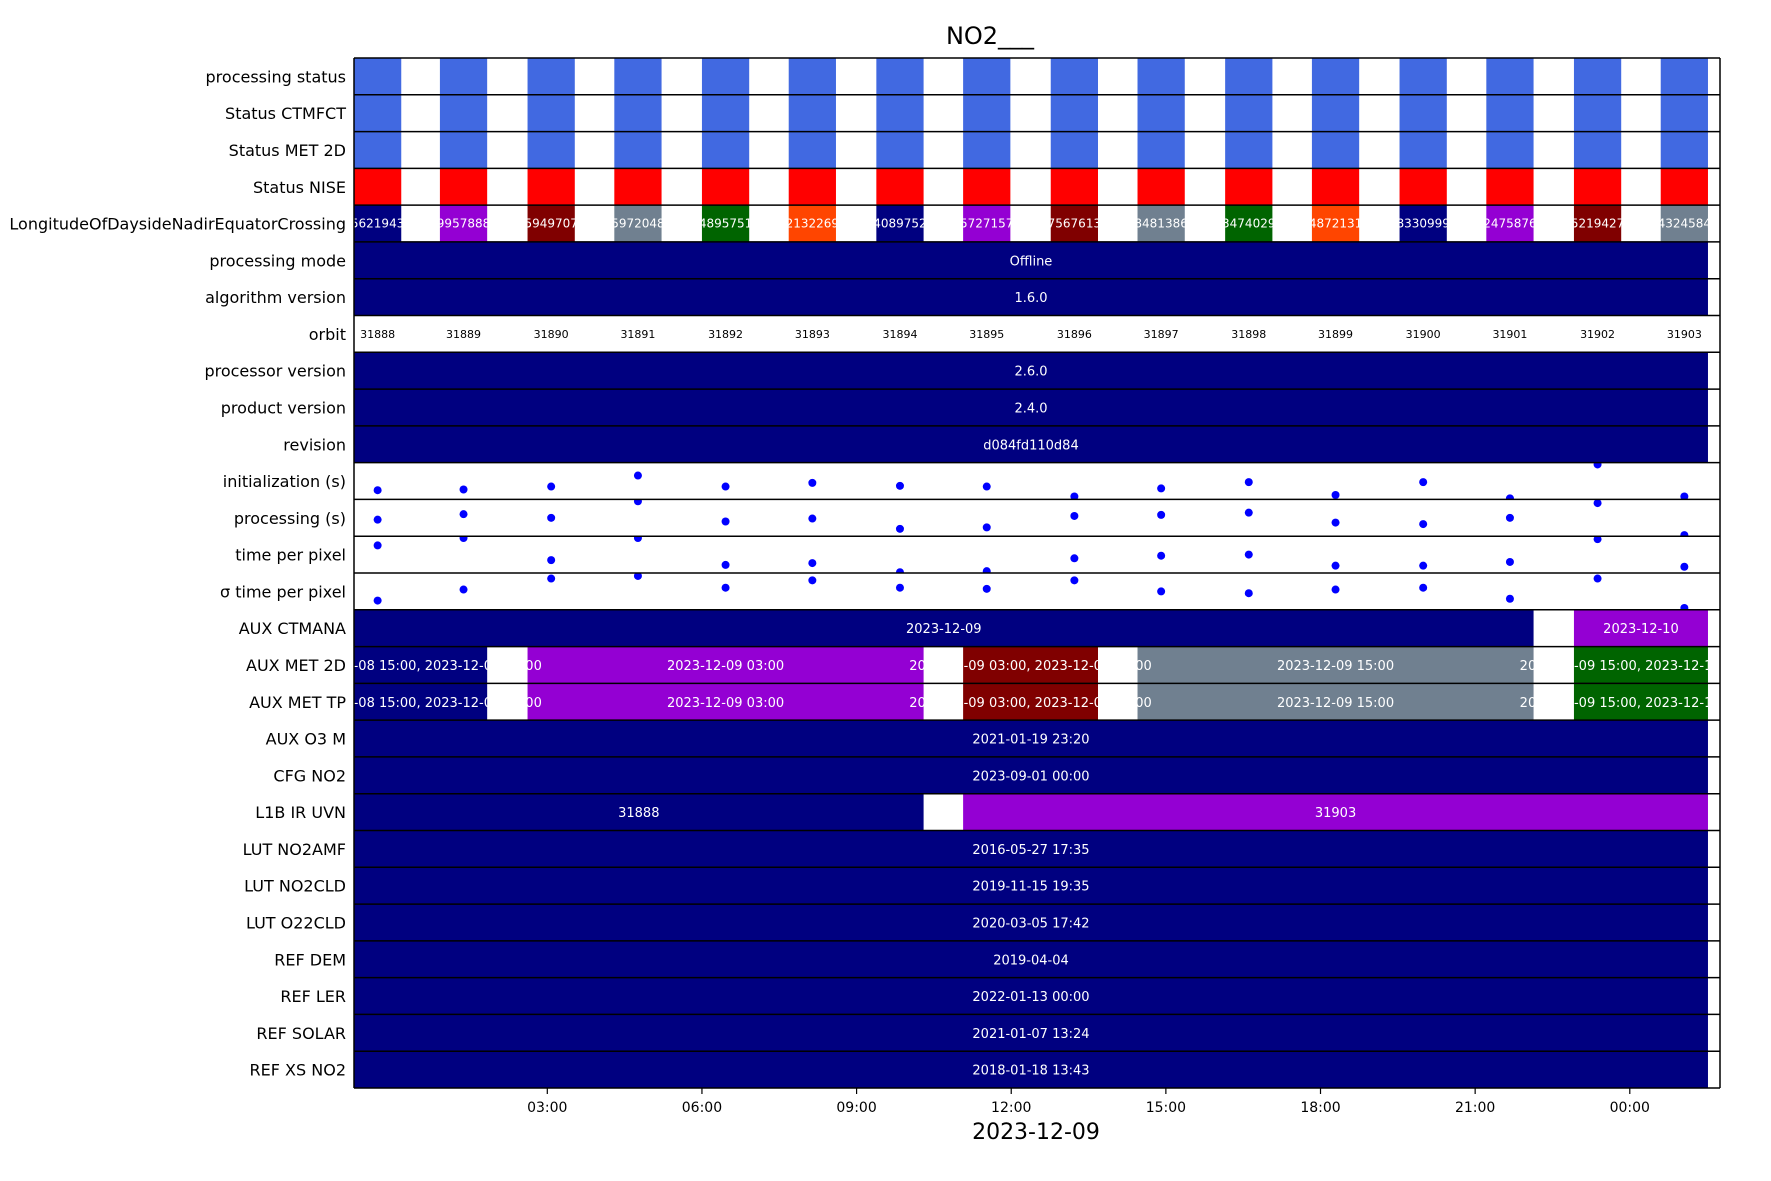  What do you see at coordinates (1031, 444) in the screenshot?
I see `row-revision: d084fd110d84` at bounding box center [1031, 444].